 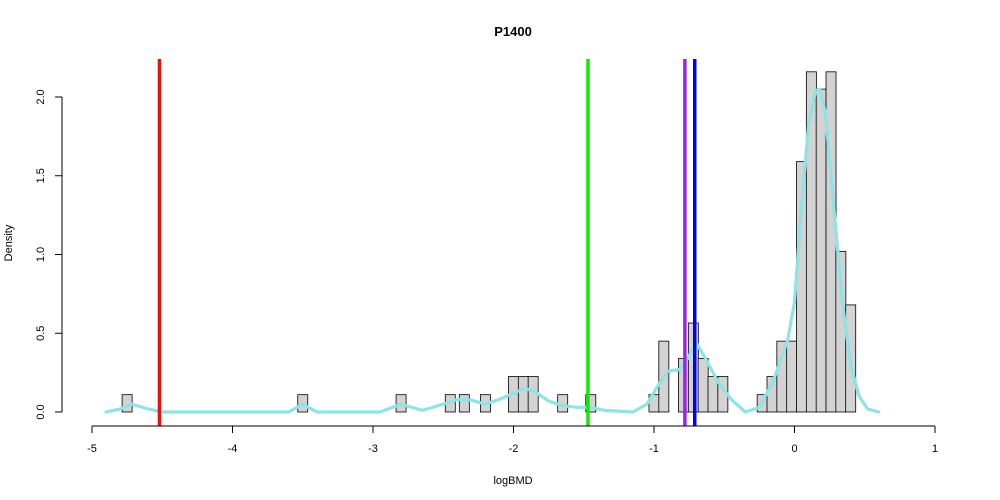 What do you see at coordinates (794, 449) in the screenshot?
I see `x-tick-label: 0` at bounding box center [794, 449].